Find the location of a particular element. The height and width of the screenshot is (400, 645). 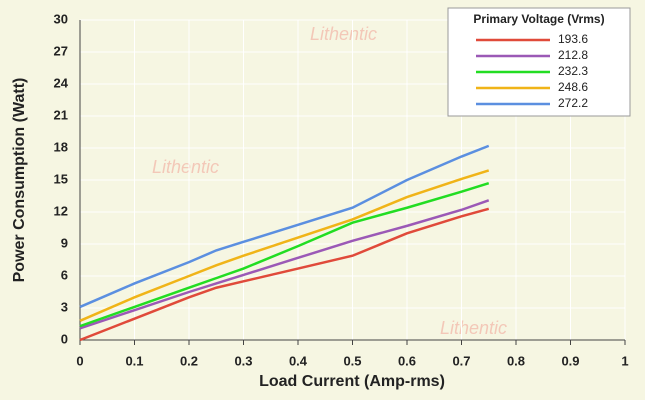

y-tick-label: 12 is located at coordinates (61, 210).